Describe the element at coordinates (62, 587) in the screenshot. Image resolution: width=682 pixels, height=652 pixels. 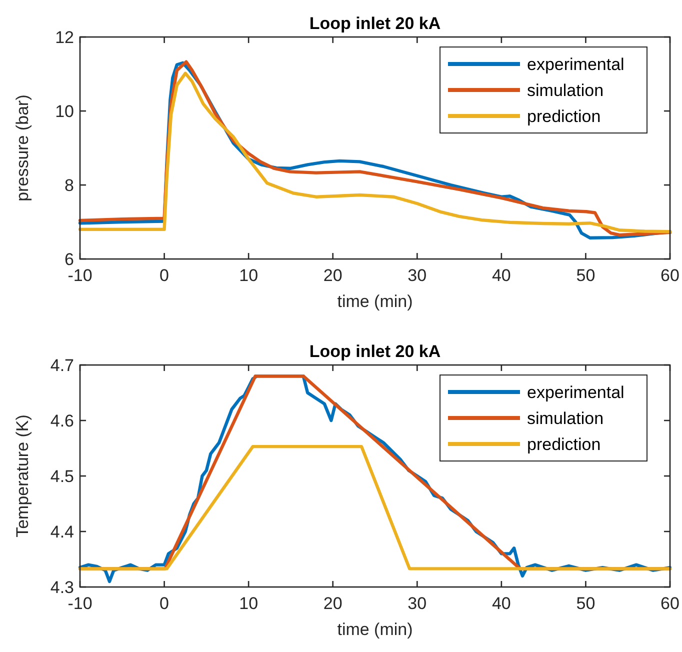
I see `y-tick-label: 4.3` at that location.